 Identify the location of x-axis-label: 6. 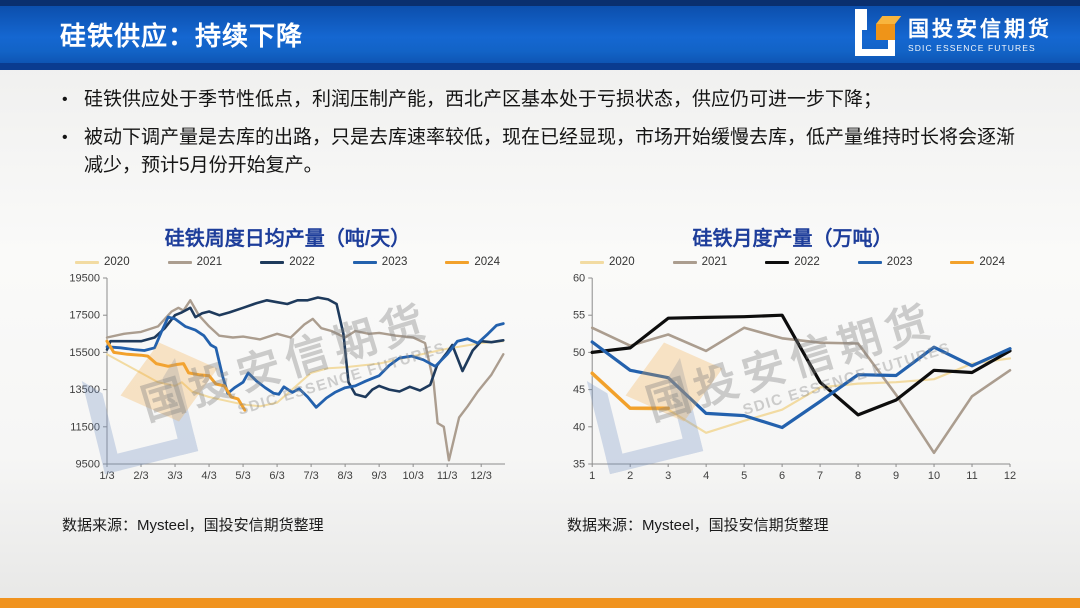
(782, 476).